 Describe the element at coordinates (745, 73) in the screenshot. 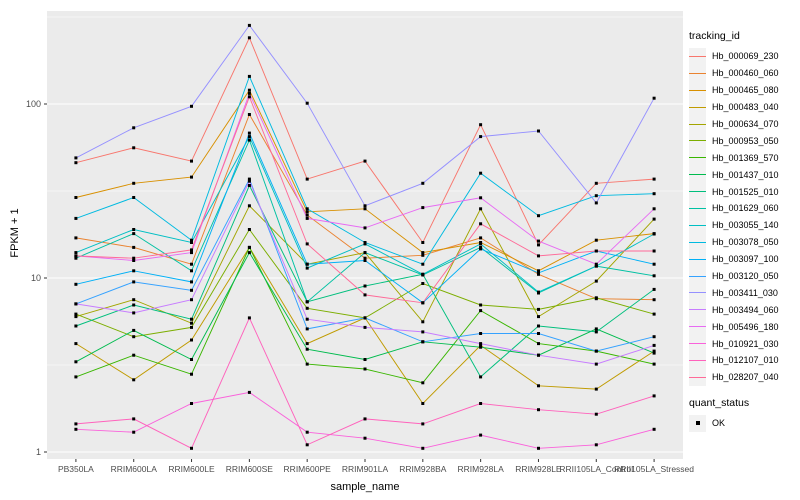

I see `legend-label: Hb_000460_060` at that location.